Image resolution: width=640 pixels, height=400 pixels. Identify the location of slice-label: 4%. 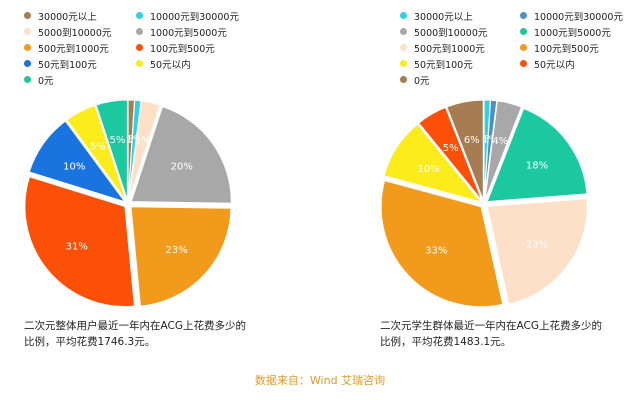
(500, 141).